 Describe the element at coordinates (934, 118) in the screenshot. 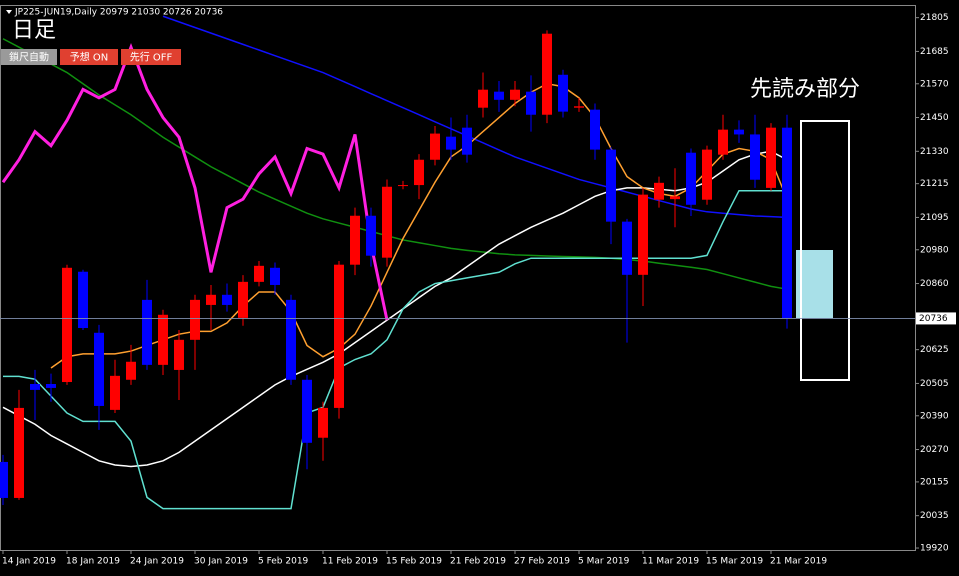

I see `y-tick-label: 21450` at that location.